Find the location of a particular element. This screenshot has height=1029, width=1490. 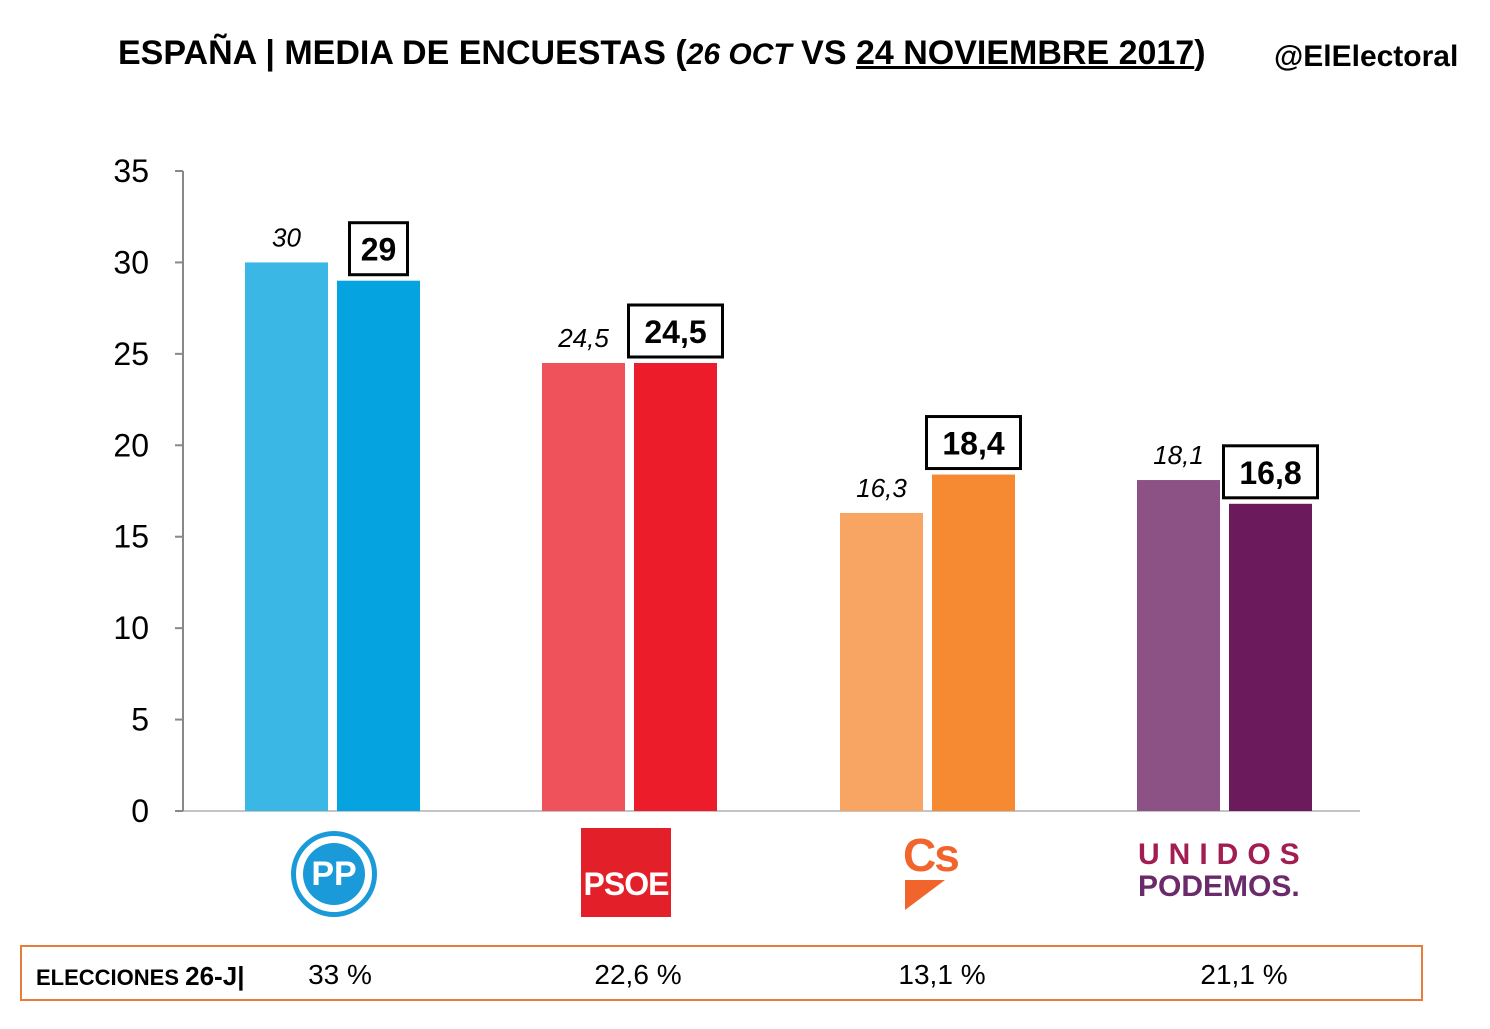

data-label-new-2: 18,4 is located at coordinates (973, 444).